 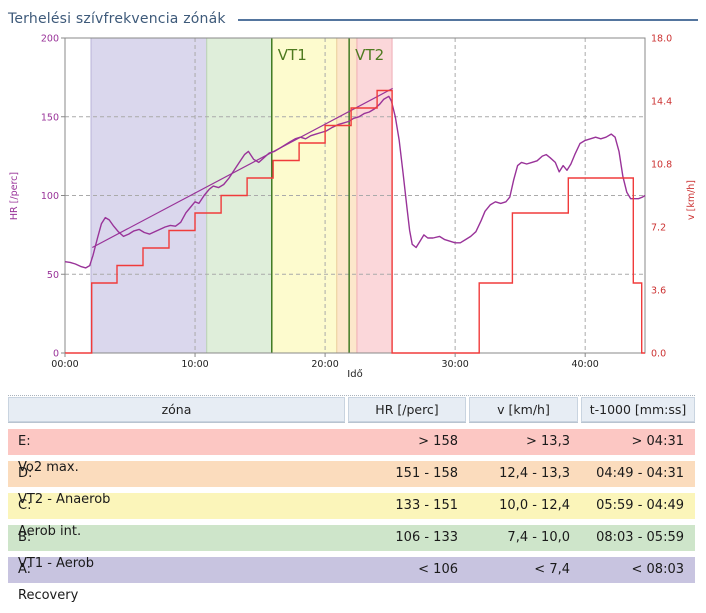 What do you see at coordinates (324, 364) in the screenshot?
I see `x-tick-label: 20:00` at bounding box center [324, 364].